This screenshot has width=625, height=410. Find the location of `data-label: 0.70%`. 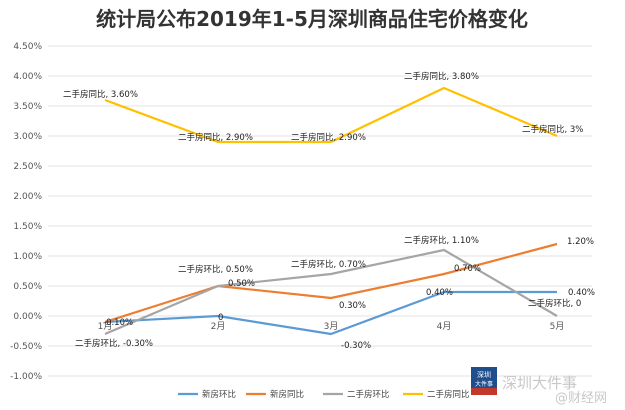

data-label: 0.70% is located at coordinates (467, 269).